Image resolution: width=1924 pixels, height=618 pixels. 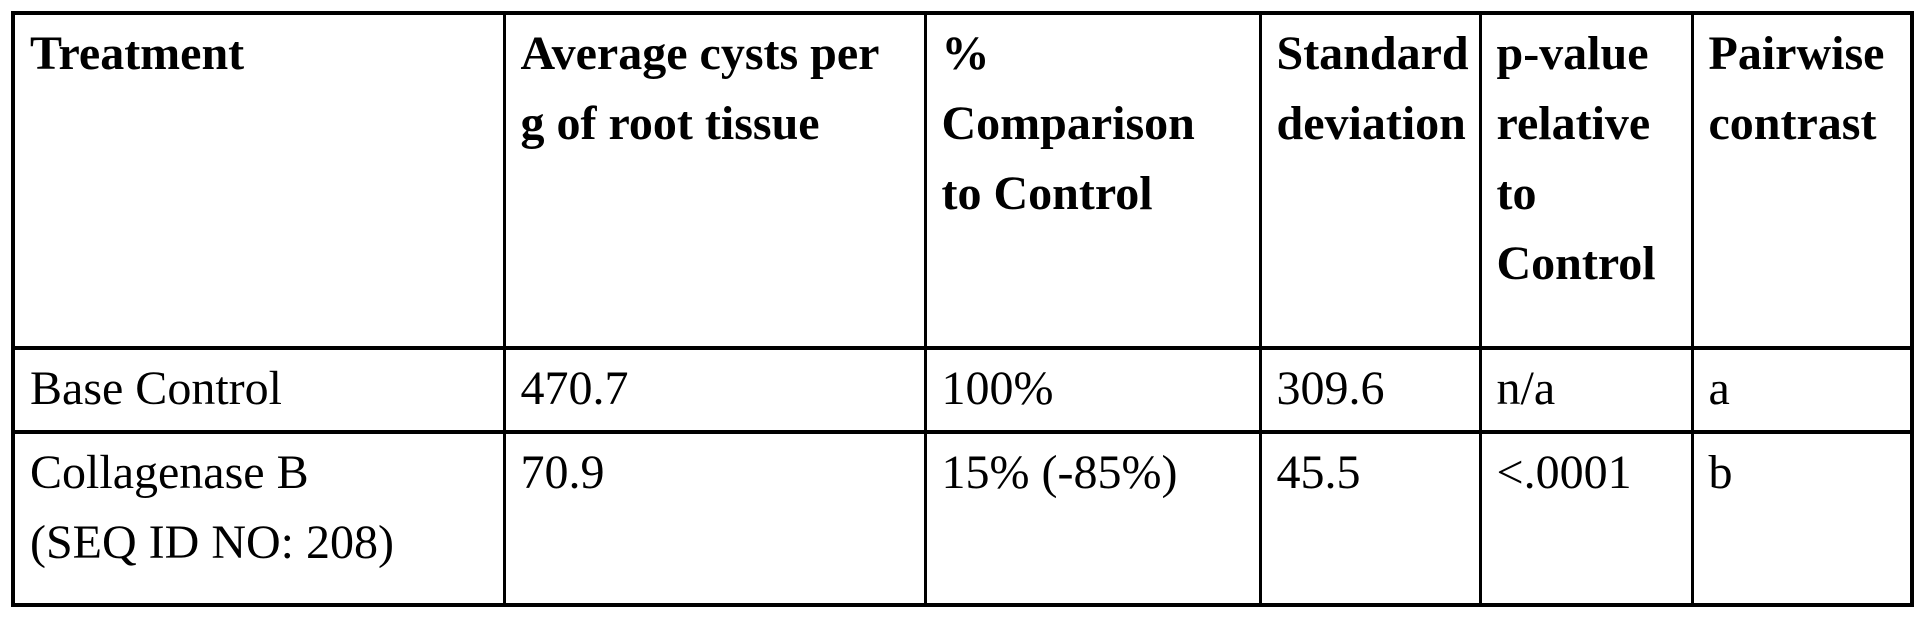 What do you see at coordinates (714, 180) in the screenshot?
I see `column-header-average-cysts: Average cysts per g of root tissue` at bounding box center [714, 180].